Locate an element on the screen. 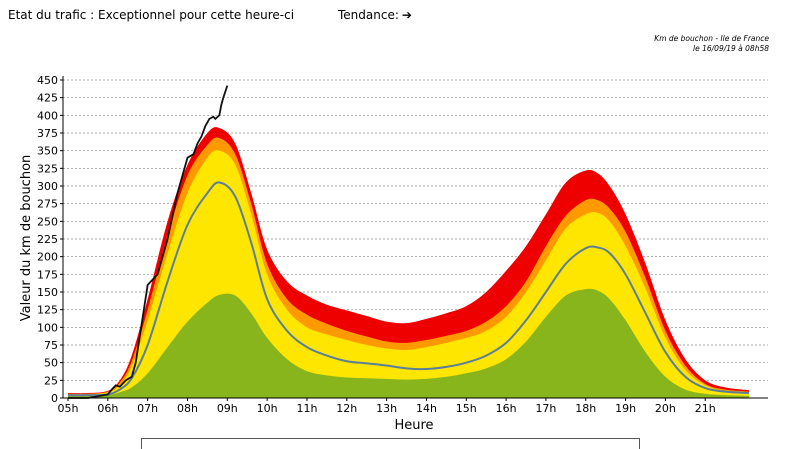 This screenshot has width=785, height=449. x-tick-label: 15h is located at coordinates (466, 408).